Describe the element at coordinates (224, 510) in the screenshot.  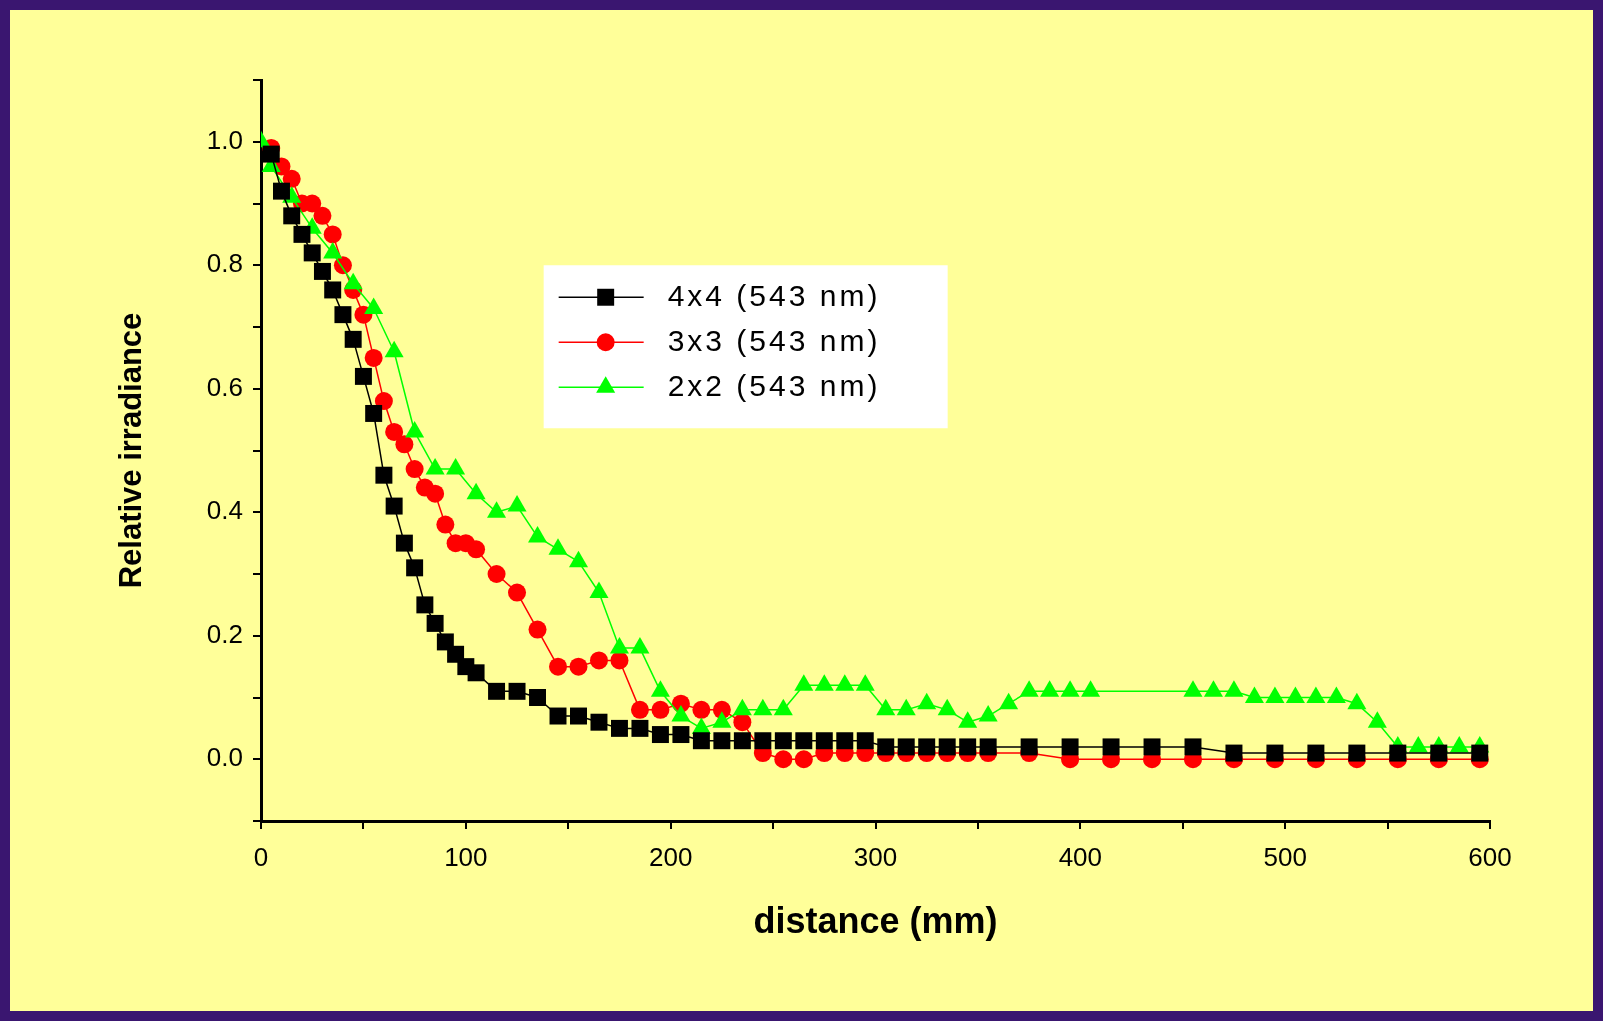
I see `y-tick-label: 0.4` at that location.